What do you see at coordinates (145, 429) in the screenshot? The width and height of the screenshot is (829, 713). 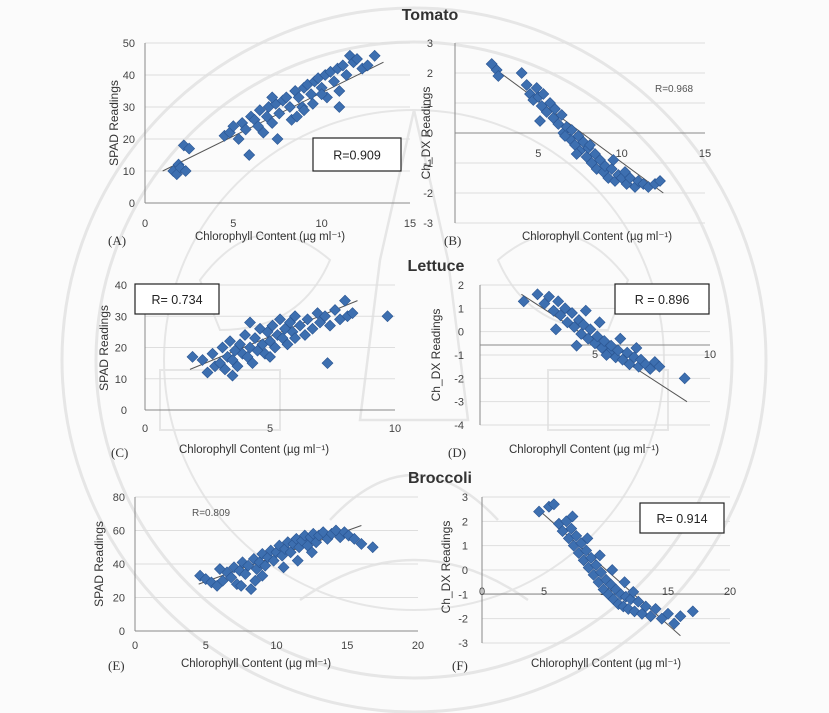 I see `x-tick-label: 0` at bounding box center [145, 429].